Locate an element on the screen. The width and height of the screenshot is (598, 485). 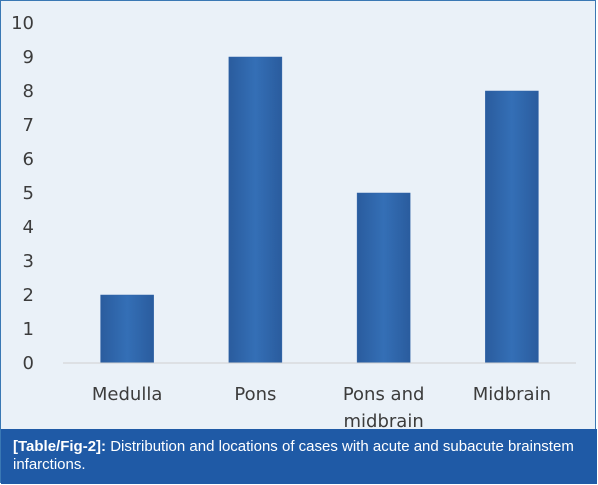
x-tick-label: Pons is located at coordinates (255, 394).